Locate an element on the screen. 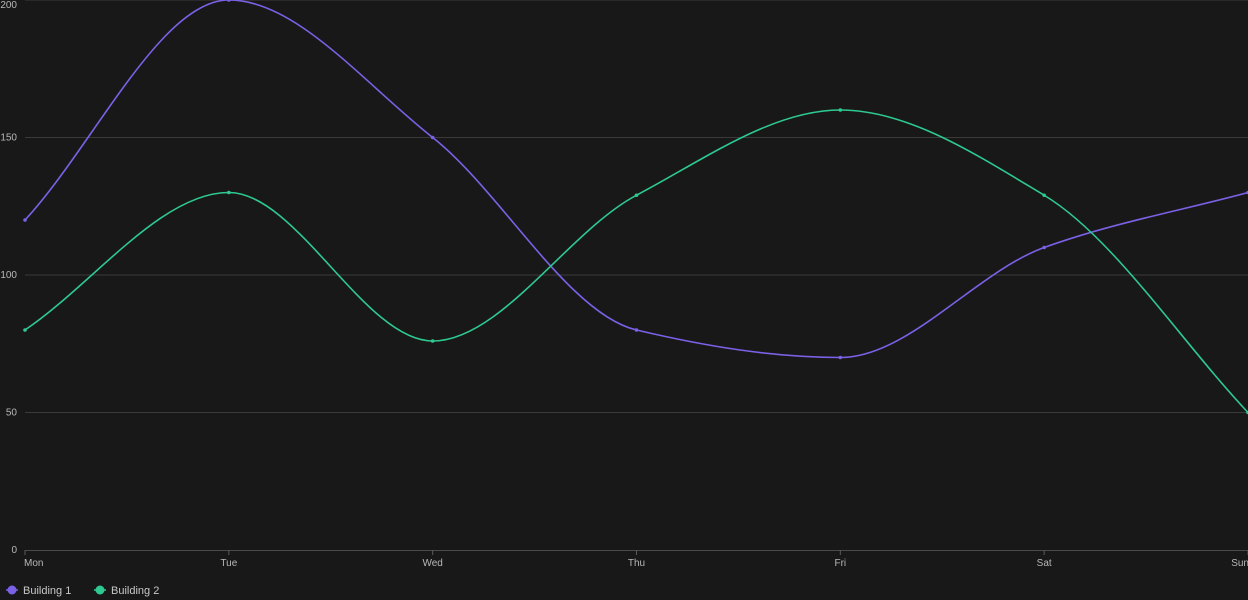  y-tick-label: 100 is located at coordinates (8, 275).